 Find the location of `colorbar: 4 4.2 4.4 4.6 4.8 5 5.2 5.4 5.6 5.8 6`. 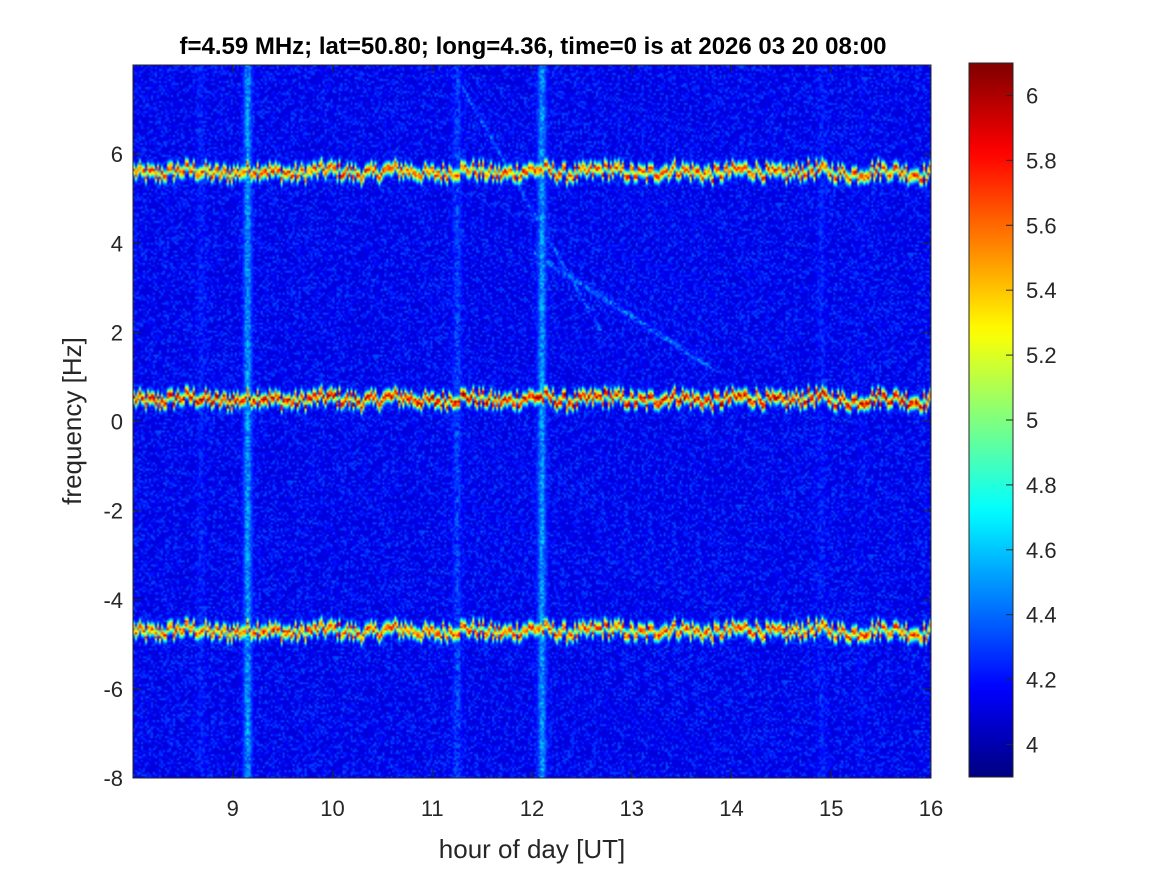

colorbar: 4 4.2 4.4 4.6 4.8 5 5.2 5.4 5.6 5.8 6 is located at coordinates (1012, 420).